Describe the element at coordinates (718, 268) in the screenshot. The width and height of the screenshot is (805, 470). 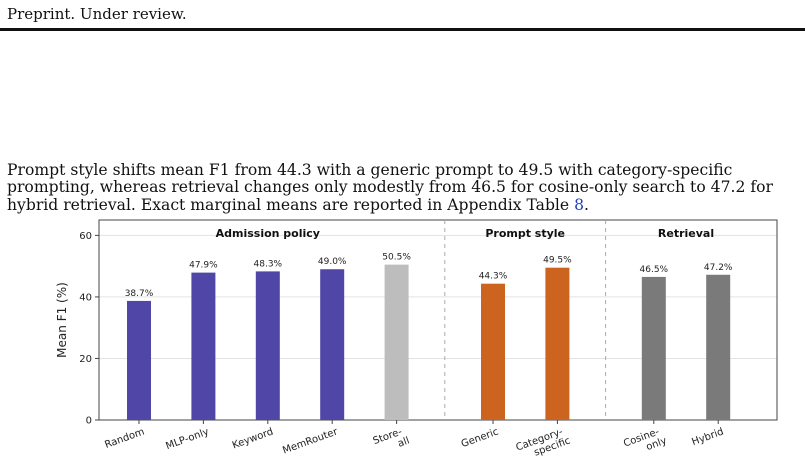
I see `bar-value-label: 47.2%` at that location.